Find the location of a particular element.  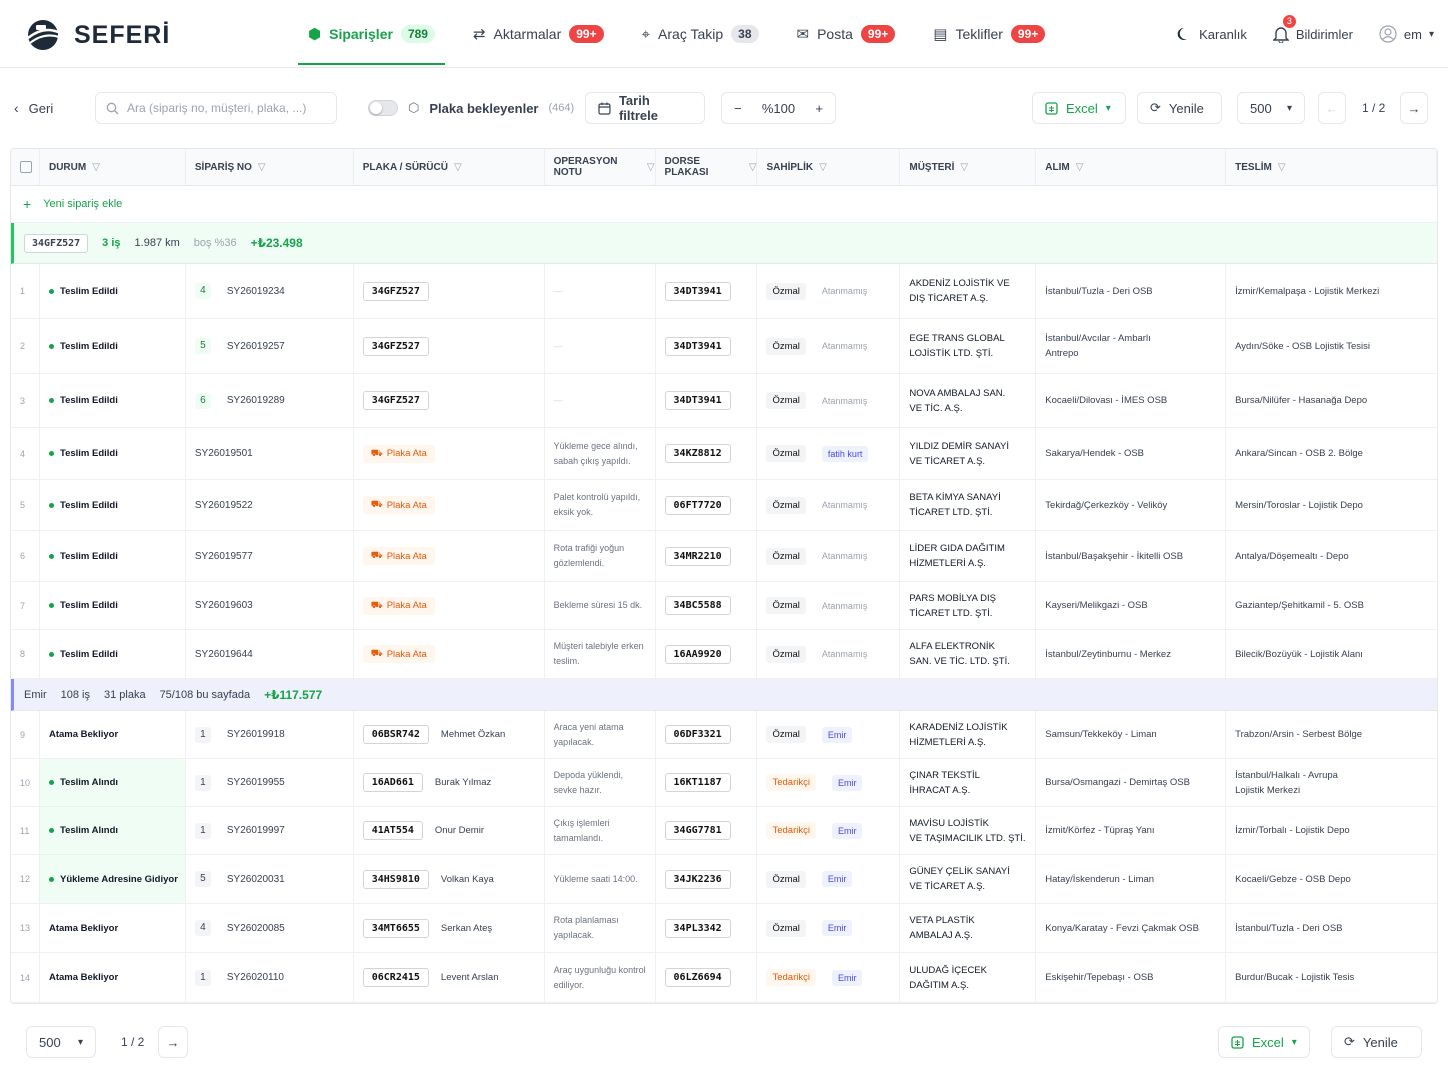

excel-button: Excel ▾ is located at coordinates (1079, 108).